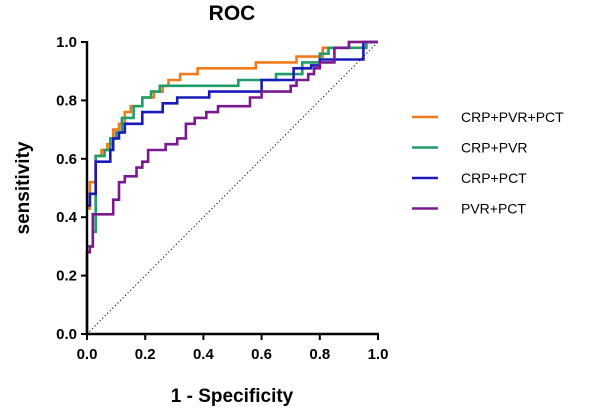 The image size is (594, 410). What do you see at coordinates (494, 148) in the screenshot?
I see `legend-label: CRP+PVR` at bounding box center [494, 148].